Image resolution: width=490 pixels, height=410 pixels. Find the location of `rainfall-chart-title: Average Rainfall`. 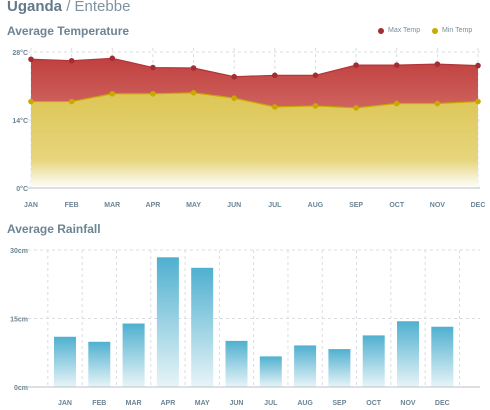

rainfall-chart-title: Average Rainfall is located at coordinates (54, 229).